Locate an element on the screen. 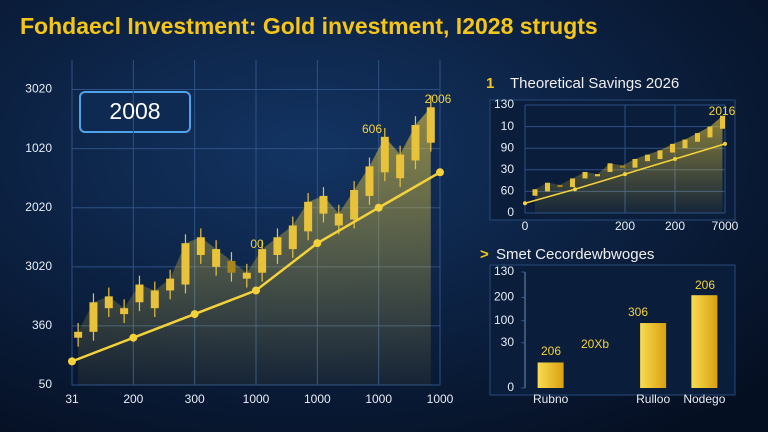  y-tick-label: 10 is located at coordinates (508, 126).